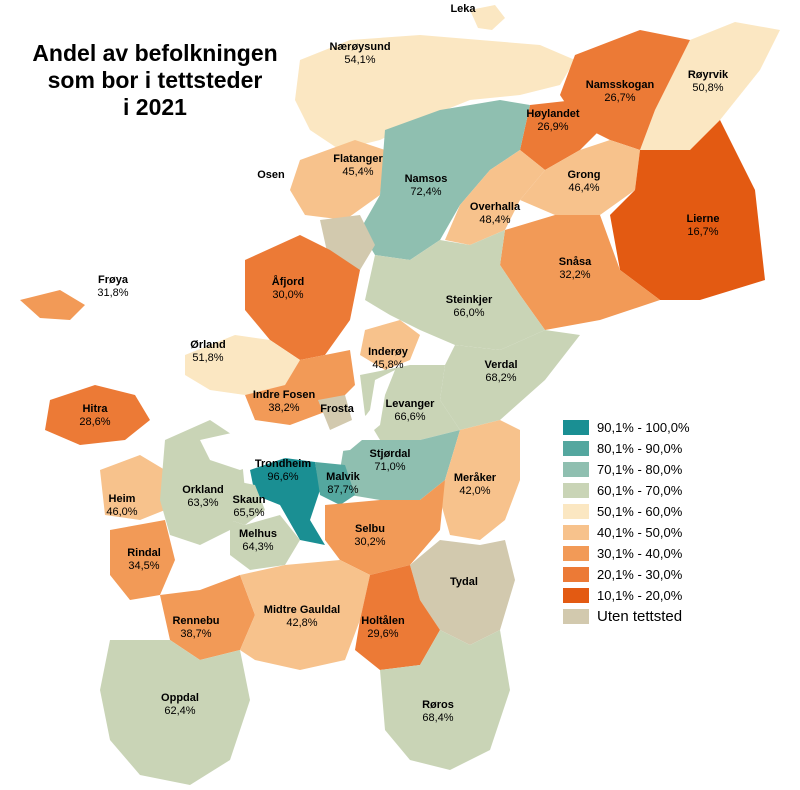 The width and height of the screenshot is (800, 790). What do you see at coordinates (640, 595) in the screenshot?
I see `legend-label: 10,1% - 20,0%` at bounding box center [640, 595].